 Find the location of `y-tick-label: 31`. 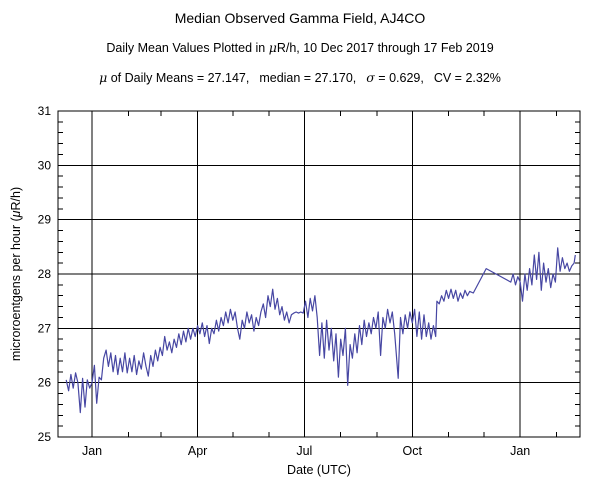

y-tick-label: 31 is located at coordinates (45, 111).